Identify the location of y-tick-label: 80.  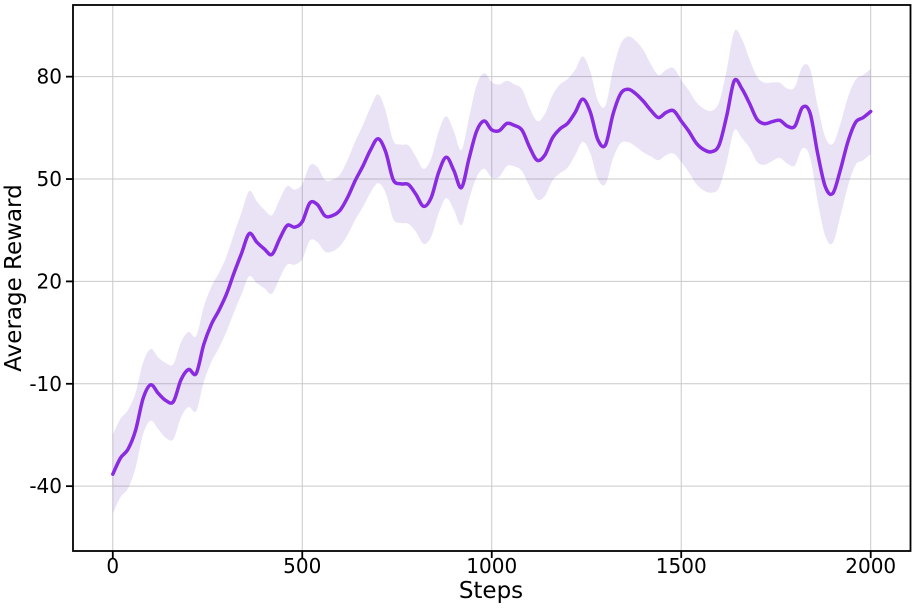
(49, 77).